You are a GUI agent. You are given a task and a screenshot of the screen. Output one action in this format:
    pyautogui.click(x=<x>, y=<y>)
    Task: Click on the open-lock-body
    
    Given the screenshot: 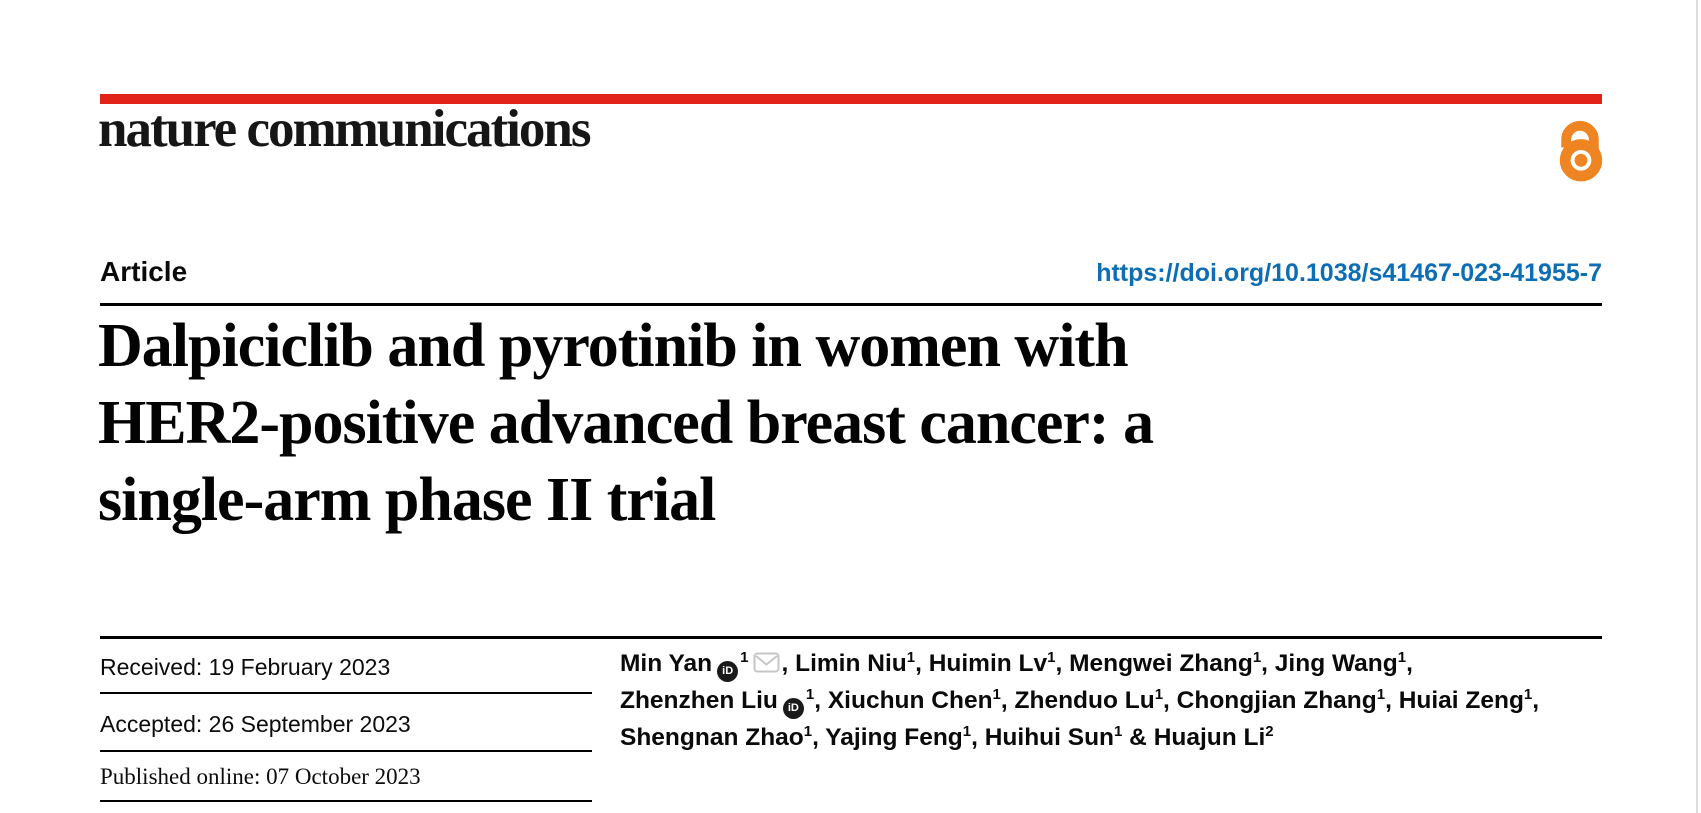 What is the action you would take?
    pyautogui.click(x=1581, y=160)
    